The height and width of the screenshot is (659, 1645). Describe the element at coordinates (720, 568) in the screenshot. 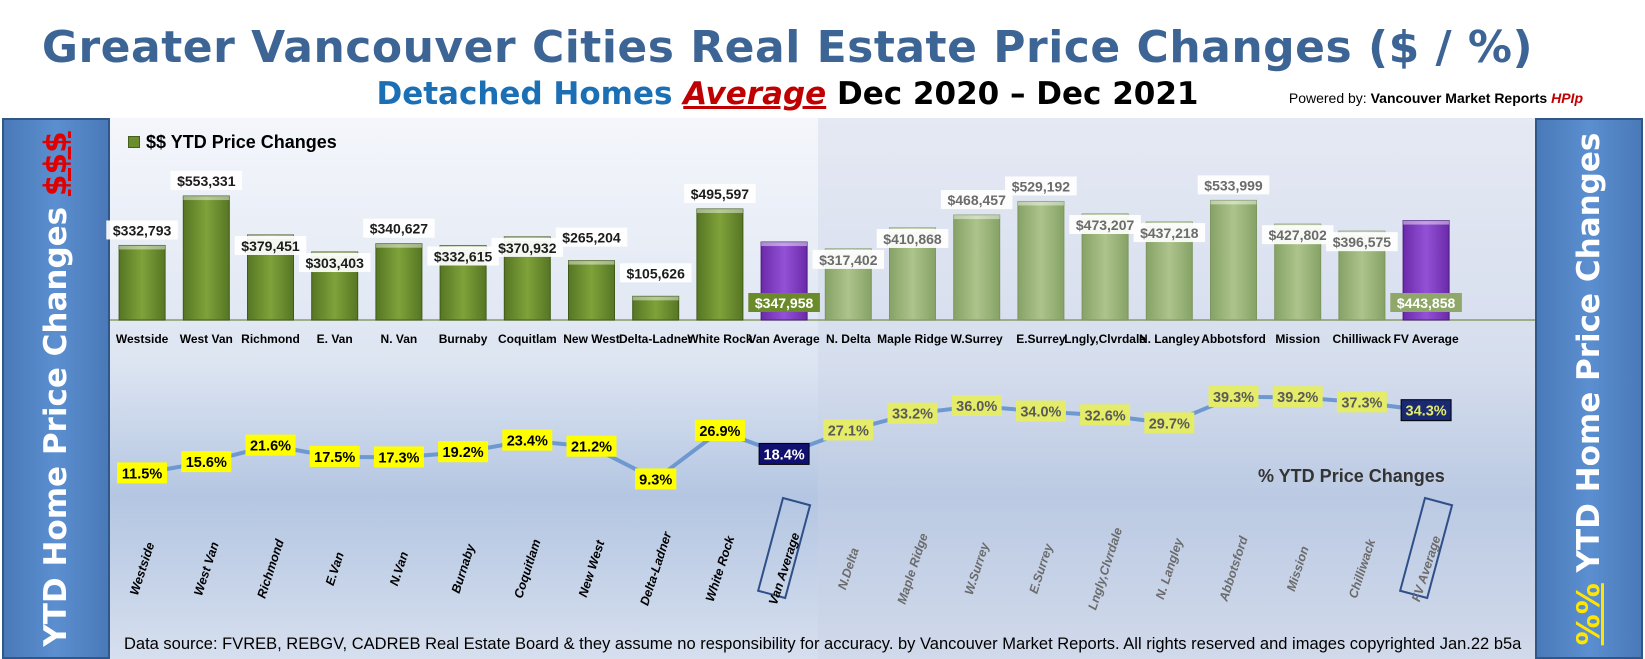

I see `line-category-label: White Rock` at that location.